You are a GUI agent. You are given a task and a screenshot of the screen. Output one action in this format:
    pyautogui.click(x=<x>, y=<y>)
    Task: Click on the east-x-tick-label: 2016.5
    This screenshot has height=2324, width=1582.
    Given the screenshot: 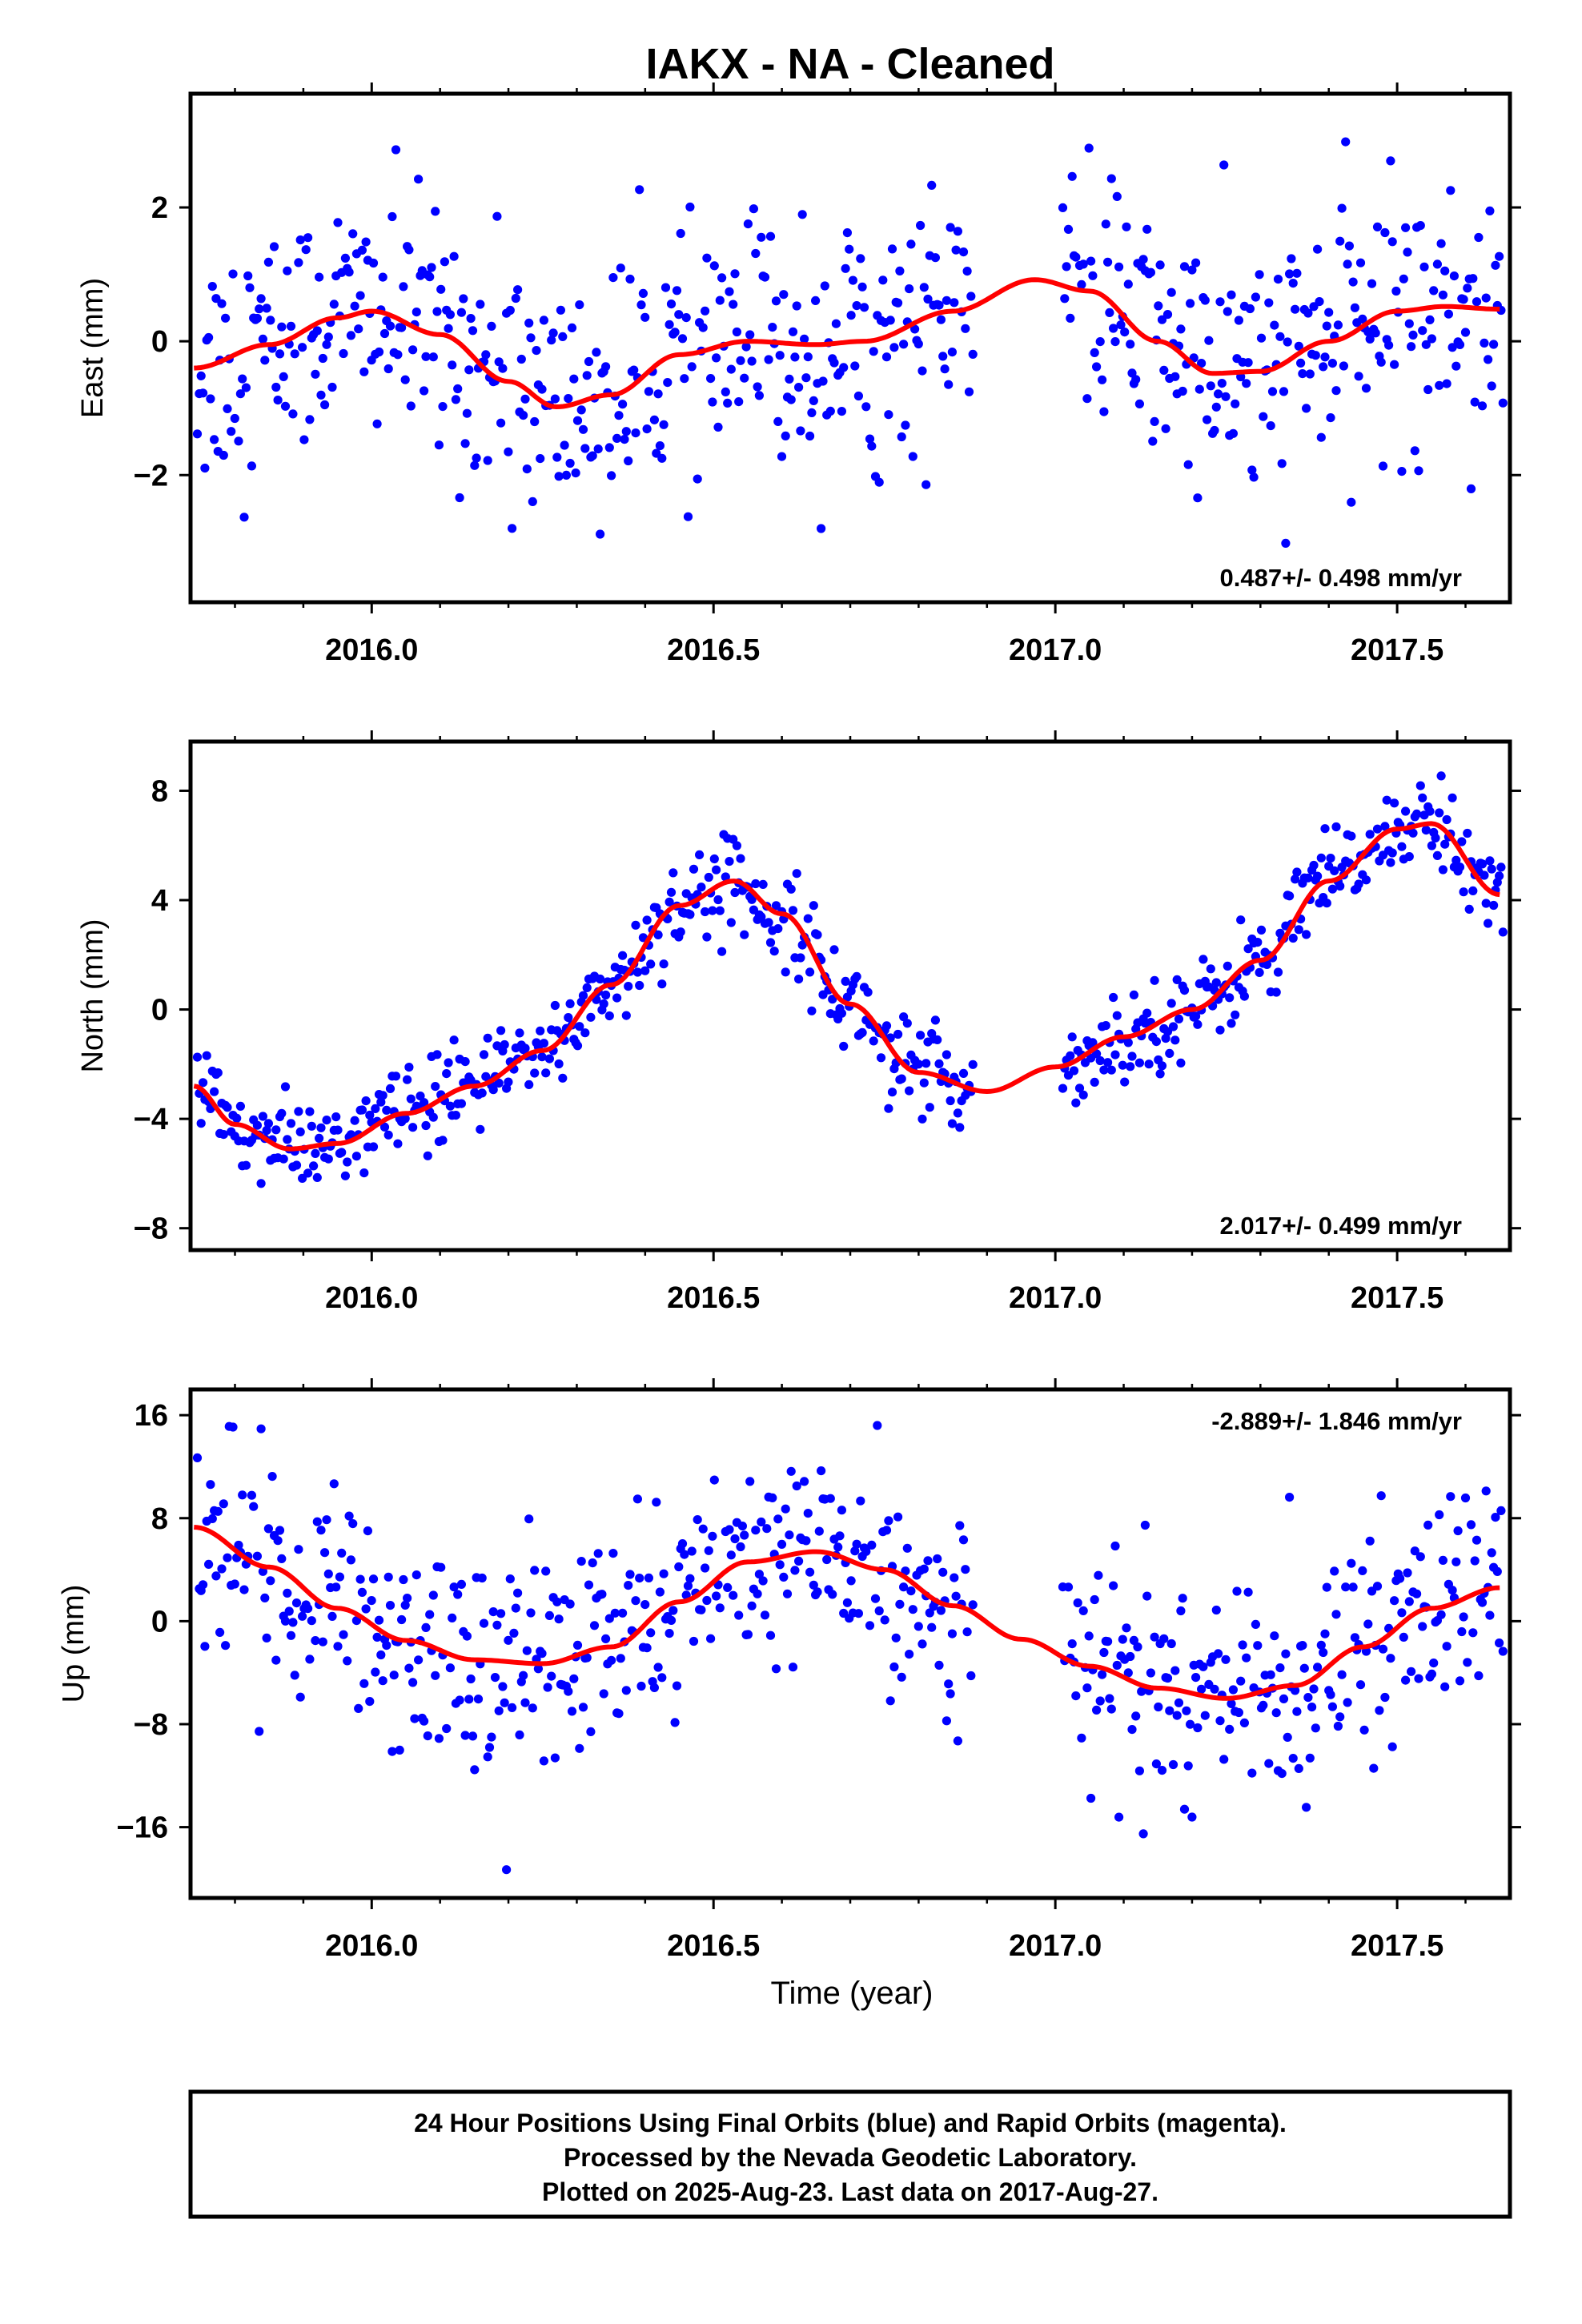 What is the action you would take?
    pyautogui.click(x=713, y=650)
    